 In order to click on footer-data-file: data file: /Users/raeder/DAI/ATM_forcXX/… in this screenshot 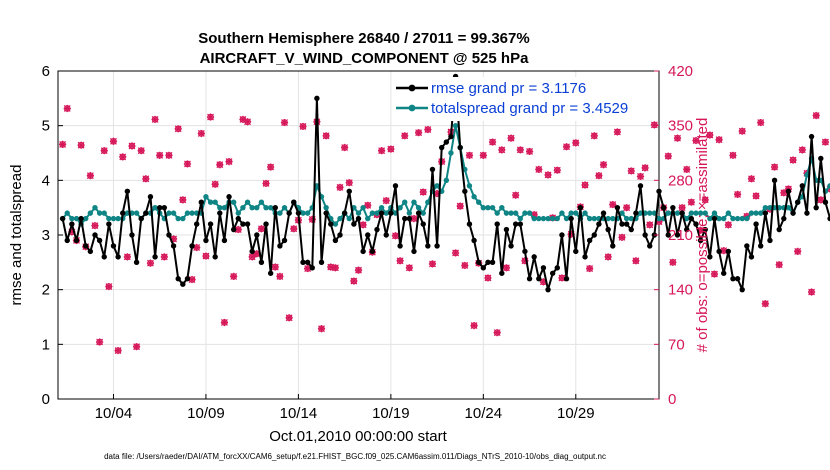, I will do `click(355, 456)`.